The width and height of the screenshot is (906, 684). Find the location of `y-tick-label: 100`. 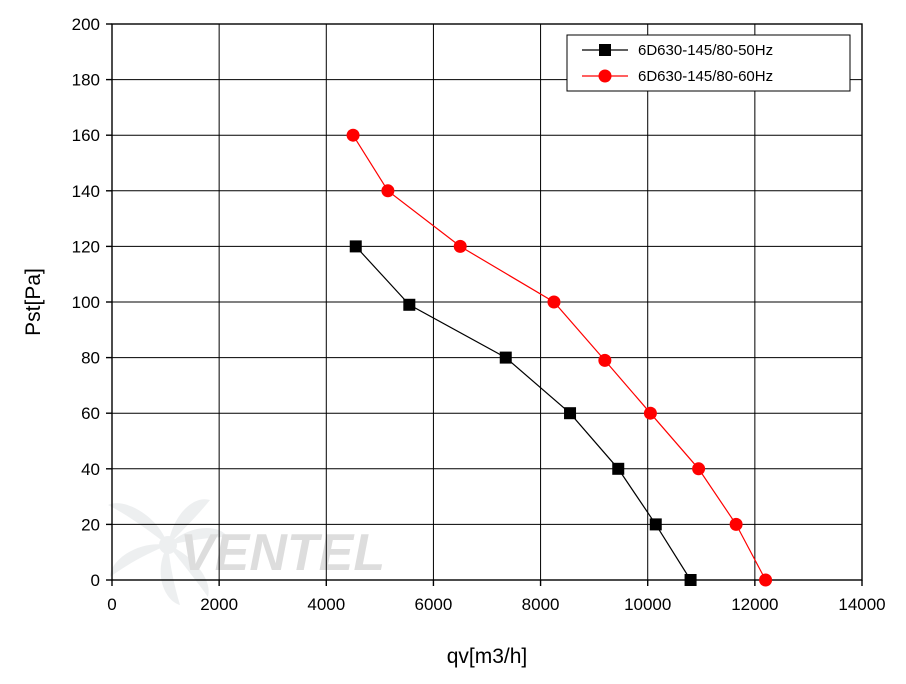

y-tick-label: 100 is located at coordinates (86, 302).